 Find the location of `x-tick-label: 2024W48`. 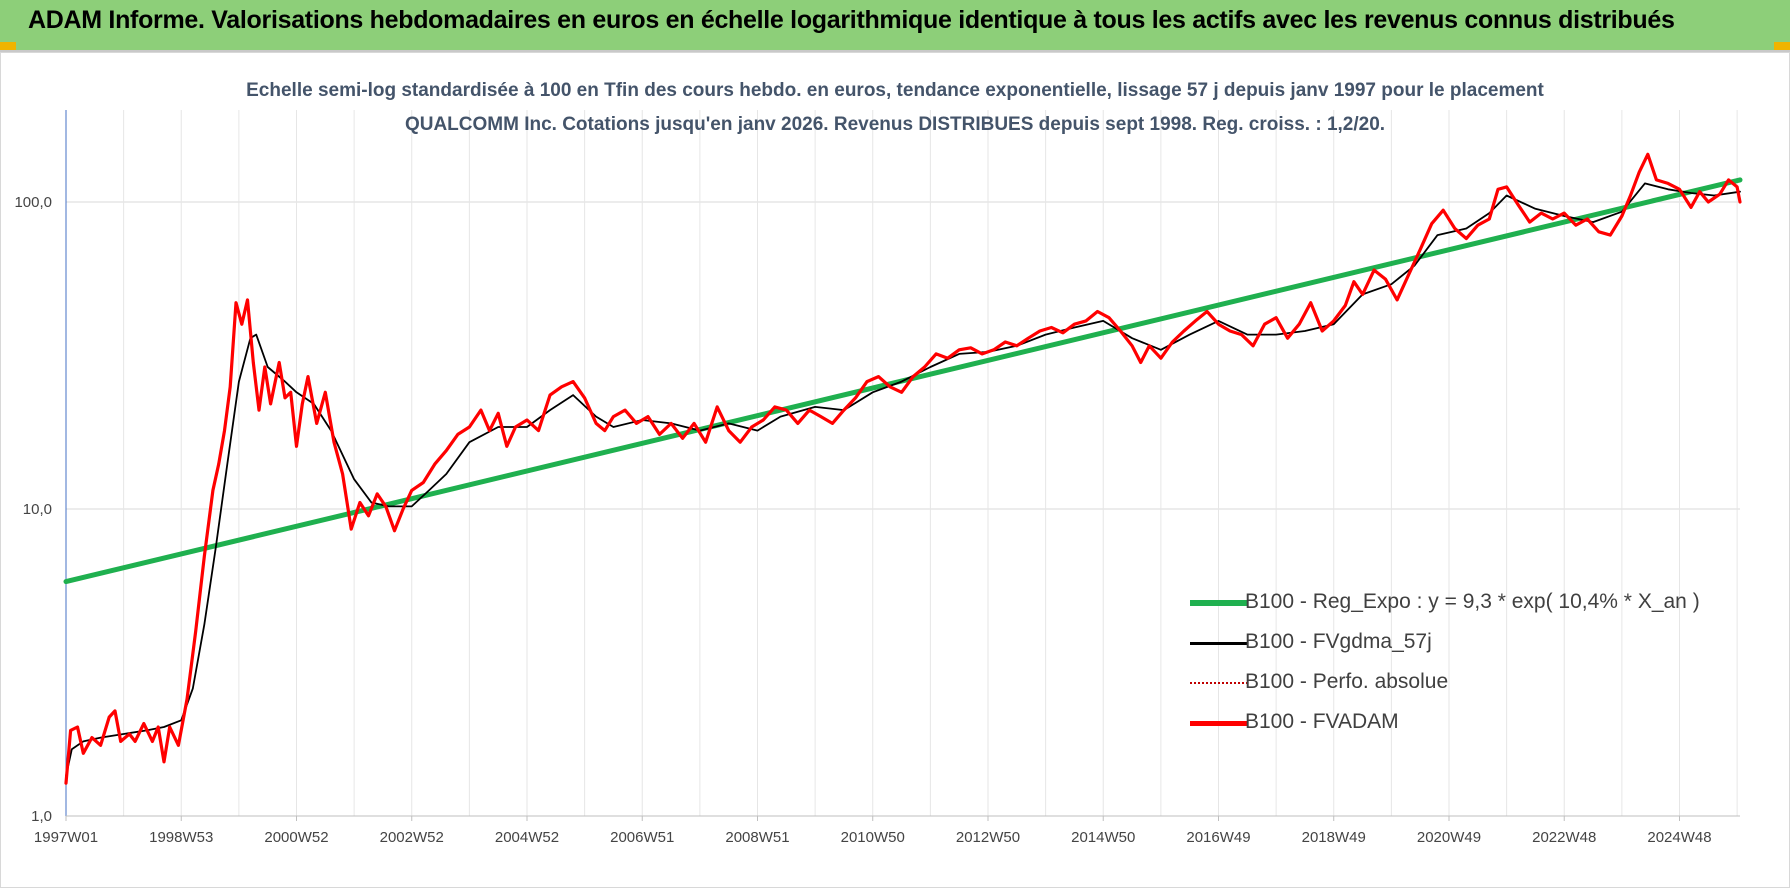

x-tick-label: 2024W48 is located at coordinates (1679, 837).